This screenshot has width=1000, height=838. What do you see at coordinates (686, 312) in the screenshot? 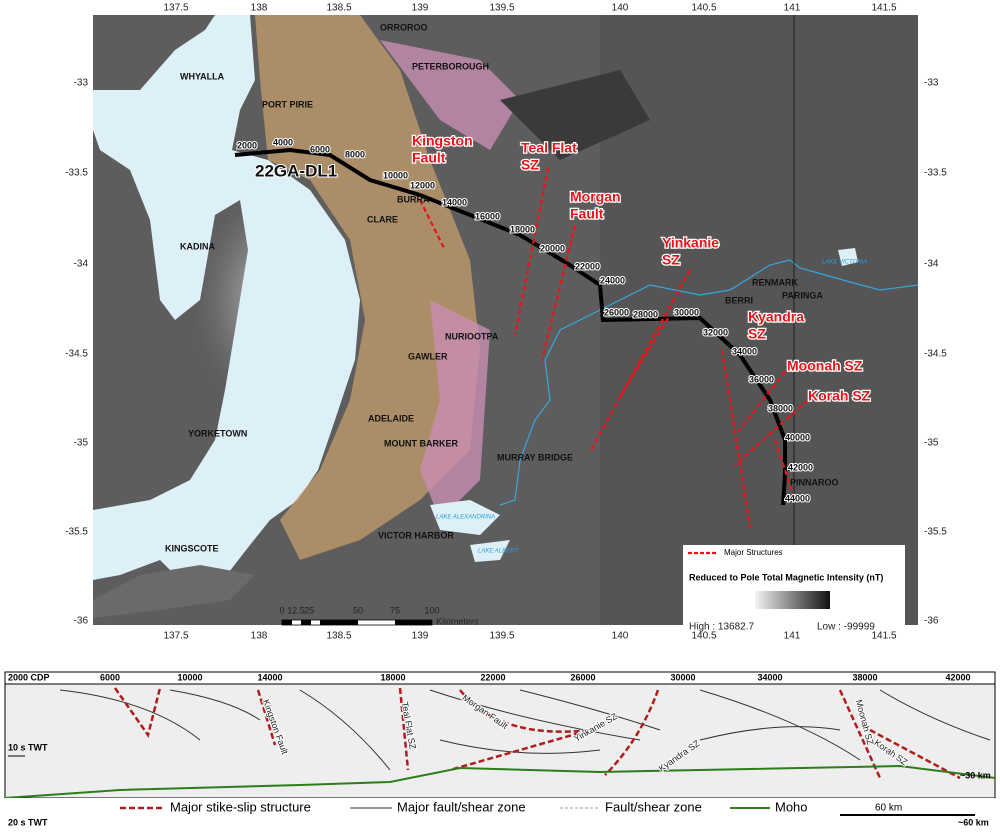
I see `cdp-label: 30000` at bounding box center [686, 312].